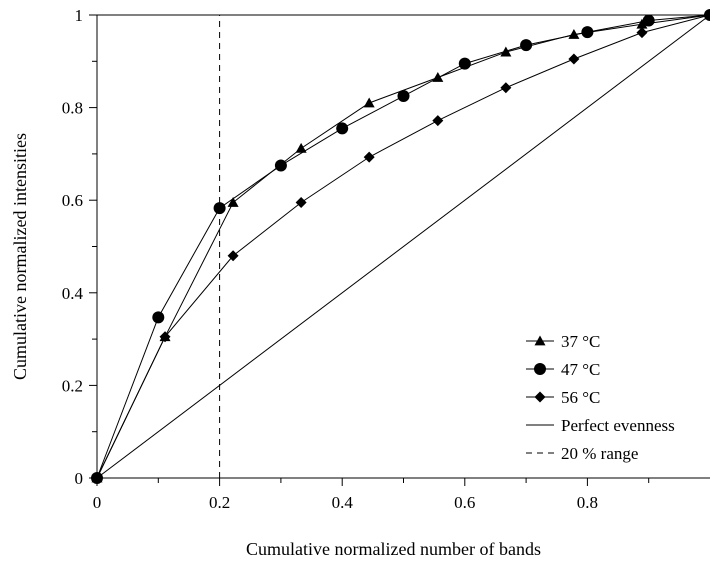 The height and width of the screenshot is (561, 710). I want to click on y-tick-label: 1, so click(79, 15).